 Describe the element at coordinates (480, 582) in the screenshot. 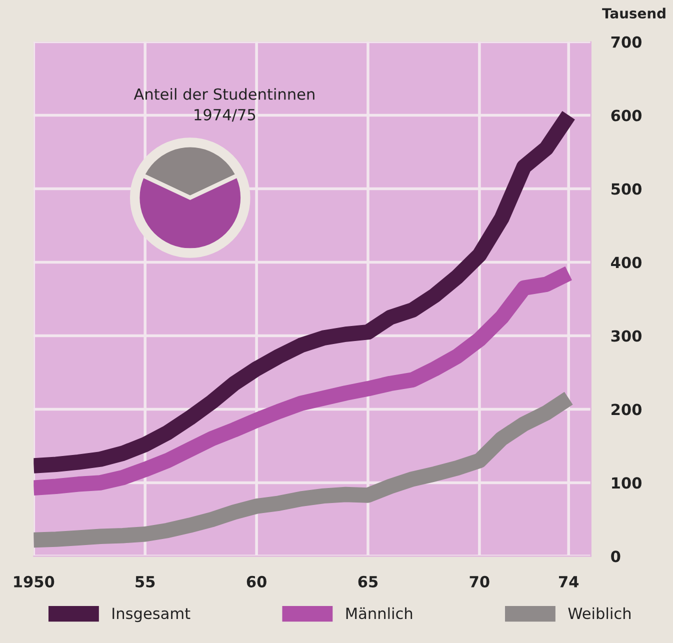

I see `x-tick-label: 70` at that location.